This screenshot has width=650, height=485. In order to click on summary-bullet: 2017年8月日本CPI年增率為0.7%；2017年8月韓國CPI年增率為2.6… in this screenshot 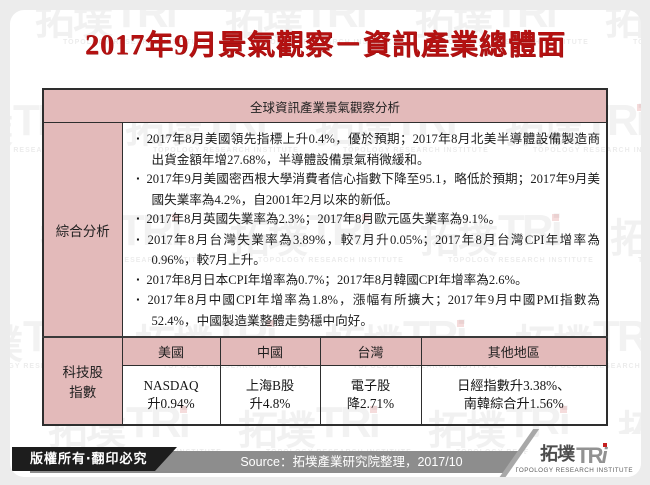, I will do `click(369, 281)`.